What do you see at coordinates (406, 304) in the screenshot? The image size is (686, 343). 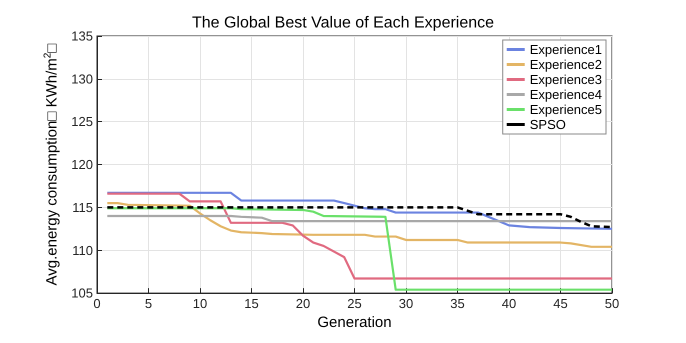 I see `x-tick-label: 30` at bounding box center [406, 304].